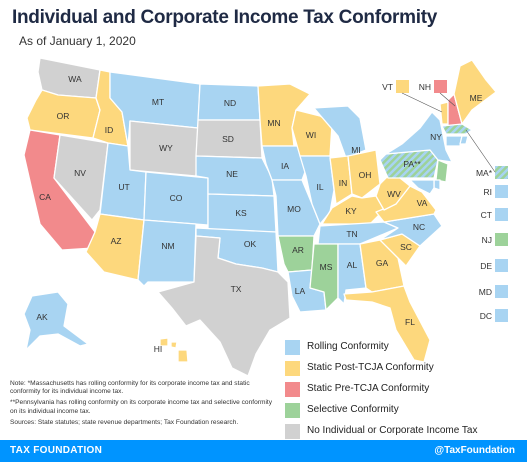 This screenshot has height=462, width=527. Describe the element at coordinates (411, 230) in the screenshot. I see `state-NC` at that location.